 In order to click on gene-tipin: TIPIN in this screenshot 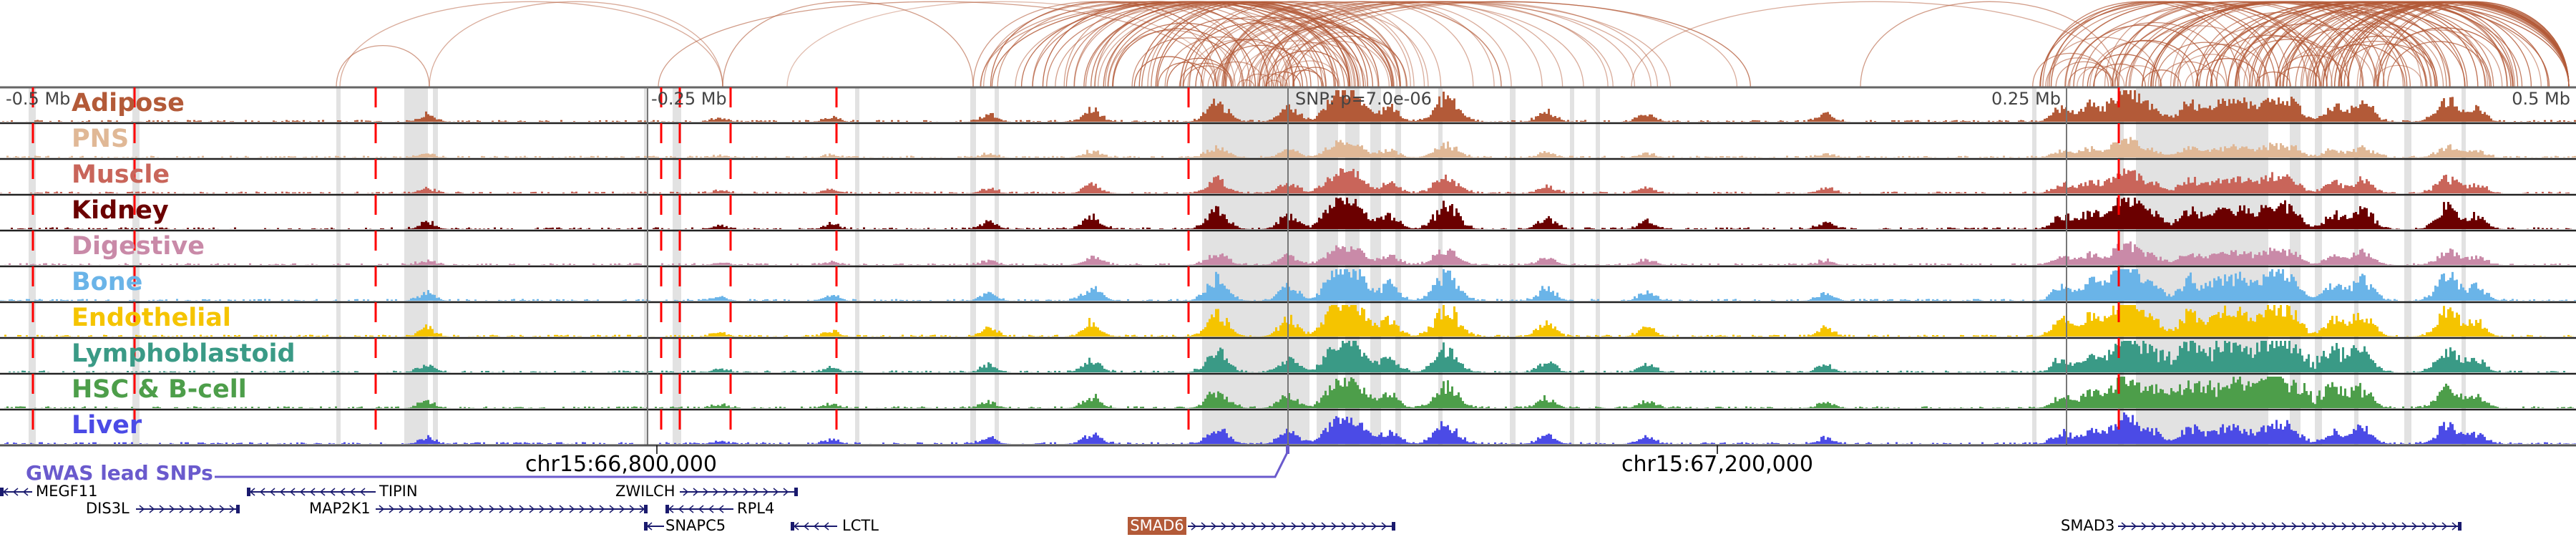, I will do `click(398, 491)`.